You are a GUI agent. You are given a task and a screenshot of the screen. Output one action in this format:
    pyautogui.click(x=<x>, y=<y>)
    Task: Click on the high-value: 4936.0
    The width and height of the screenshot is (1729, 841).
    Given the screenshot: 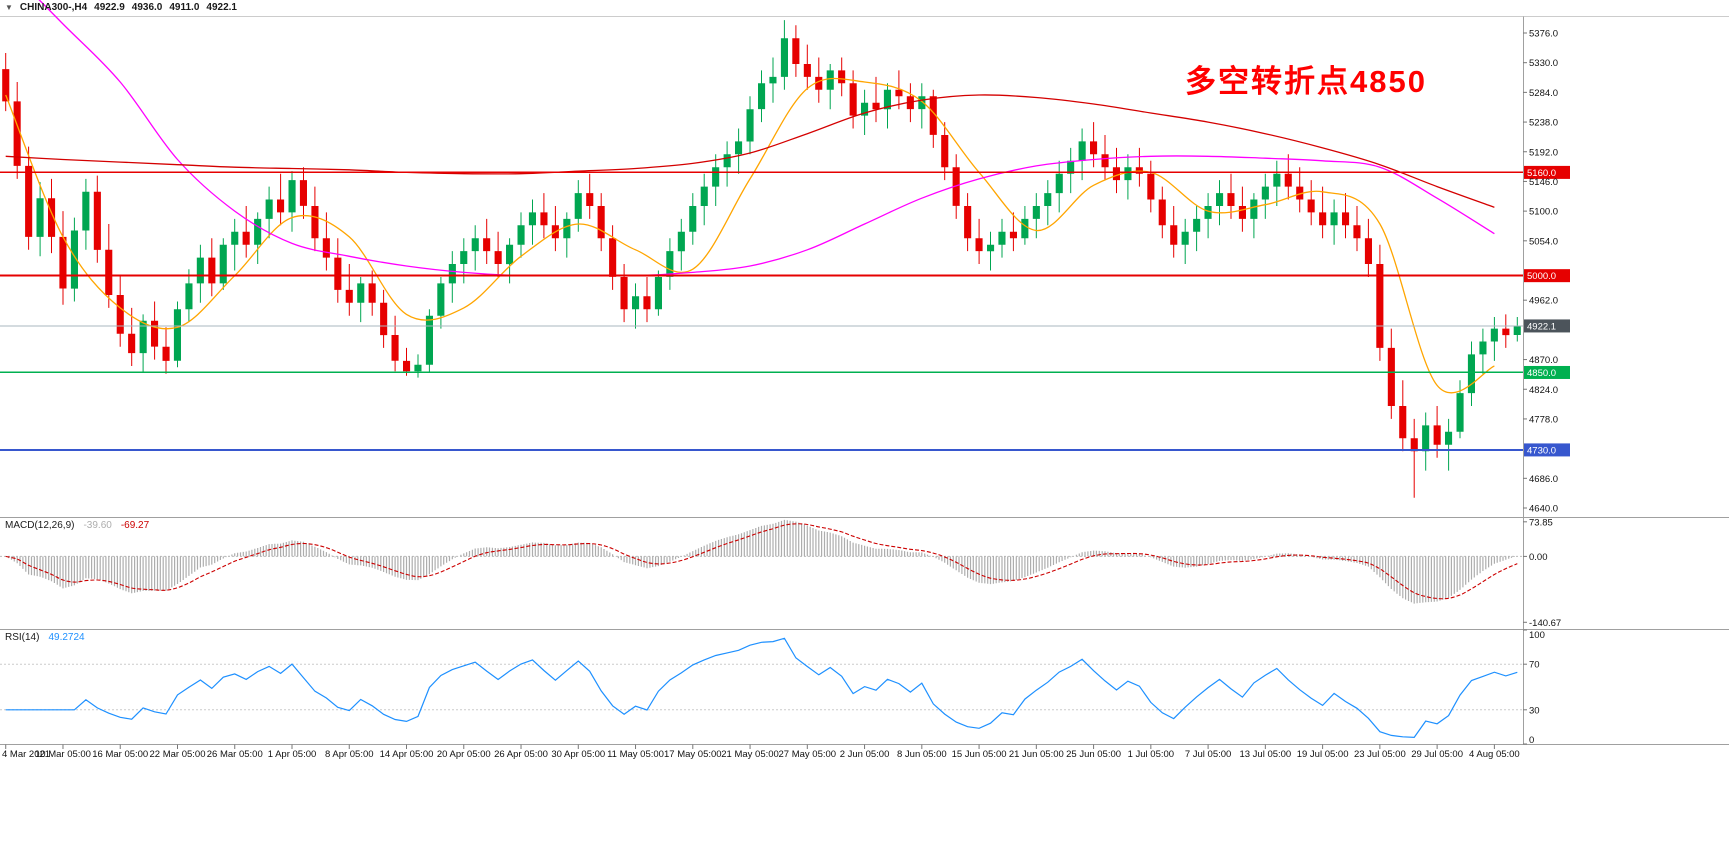 What is the action you would take?
    pyautogui.click(x=147, y=7)
    